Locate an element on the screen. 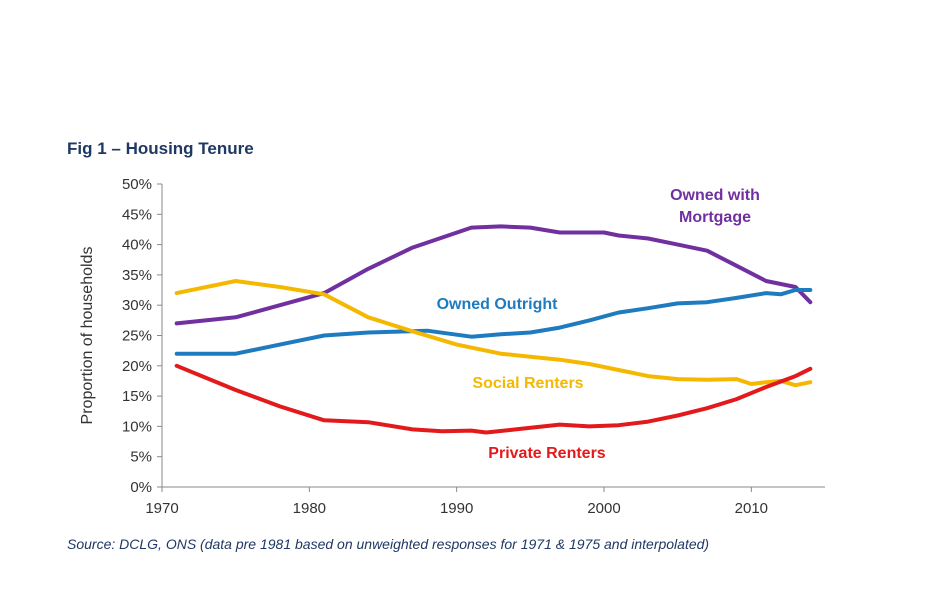 Image resolution: width=943 pixels, height=600 pixels. x-tick-label: 2000 is located at coordinates (603, 508).